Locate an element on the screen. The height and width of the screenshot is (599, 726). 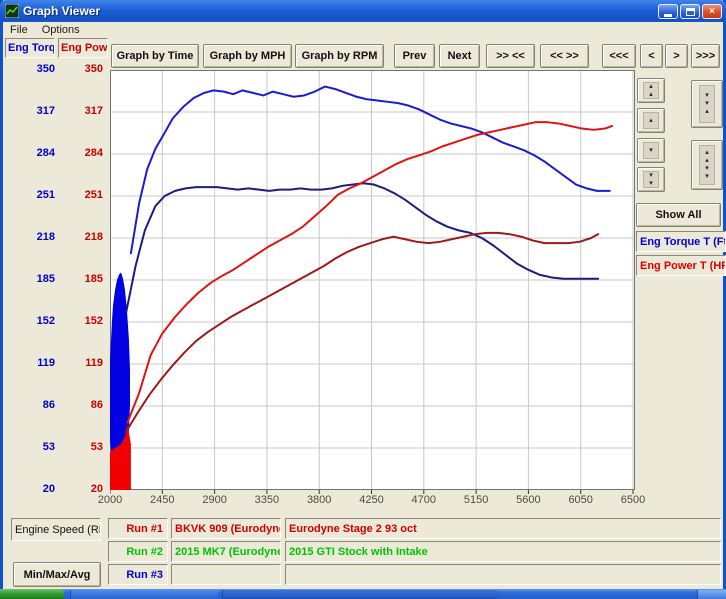
minimize-icon is located at coordinates (668, 15).